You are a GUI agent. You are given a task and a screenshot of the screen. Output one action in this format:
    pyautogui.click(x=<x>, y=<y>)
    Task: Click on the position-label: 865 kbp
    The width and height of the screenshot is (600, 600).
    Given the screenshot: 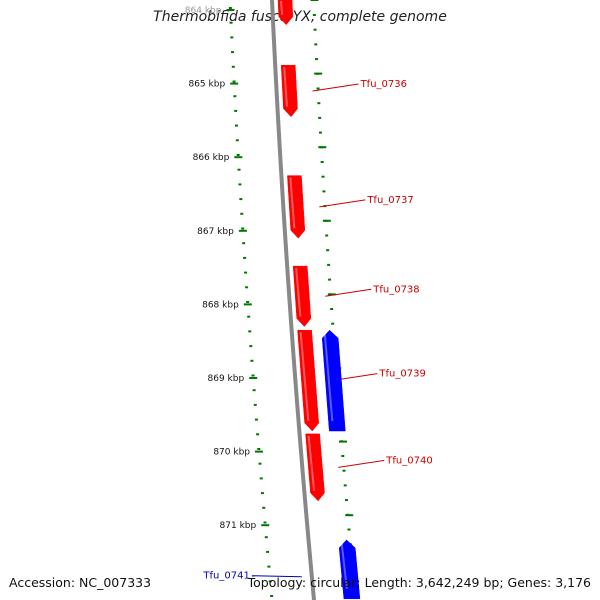 What is the action you would take?
    pyautogui.click(x=206, y=85)
    